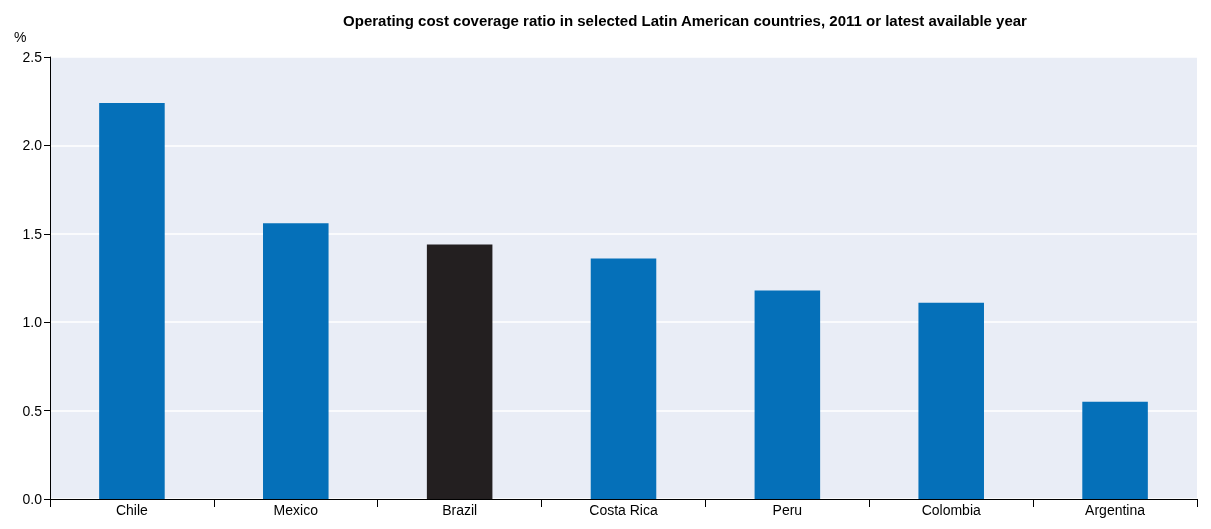 The height and width of the screenshot is (529, 1211). Describe the element at coordinates (32, 499) in the screenshot. I see `y-tick-label: 0.0` at that location.